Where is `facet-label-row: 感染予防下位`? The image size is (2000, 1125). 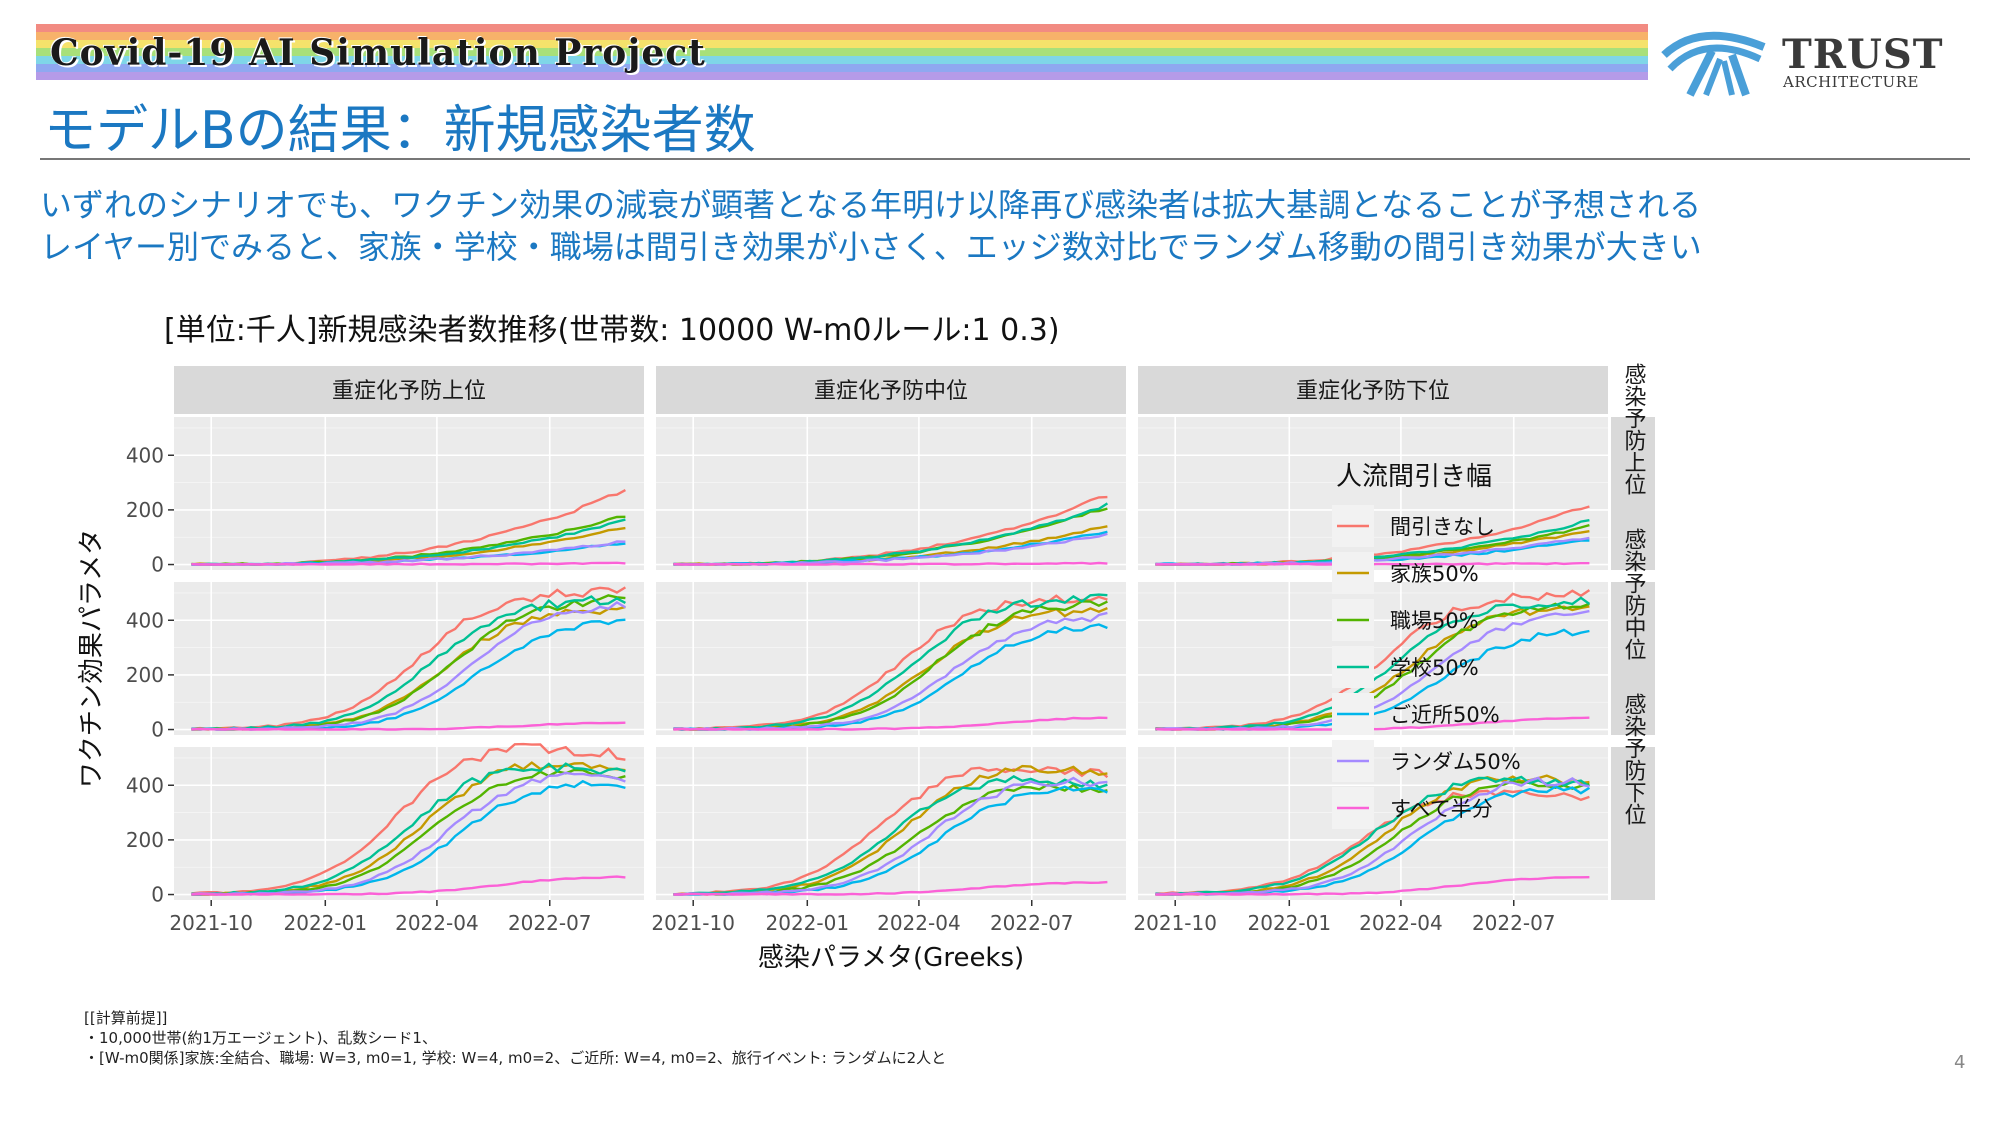
facet-label-row: 感染予防下位 is located at coordinates (1634, 759).